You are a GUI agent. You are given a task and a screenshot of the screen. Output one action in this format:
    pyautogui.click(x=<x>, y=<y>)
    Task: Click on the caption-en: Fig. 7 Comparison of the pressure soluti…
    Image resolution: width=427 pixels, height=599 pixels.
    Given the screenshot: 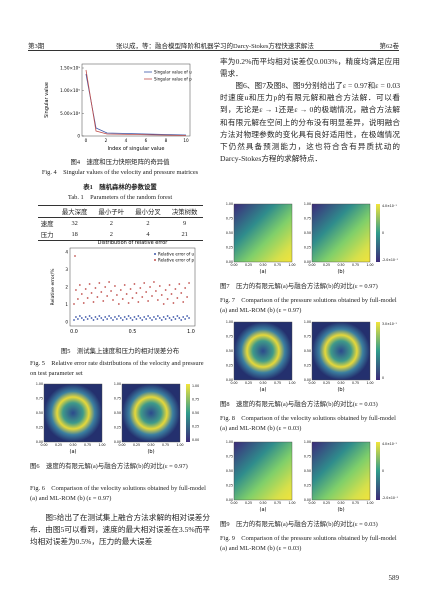 What is the action you would take?
    pyautogui.click(x=308, y=305)
    